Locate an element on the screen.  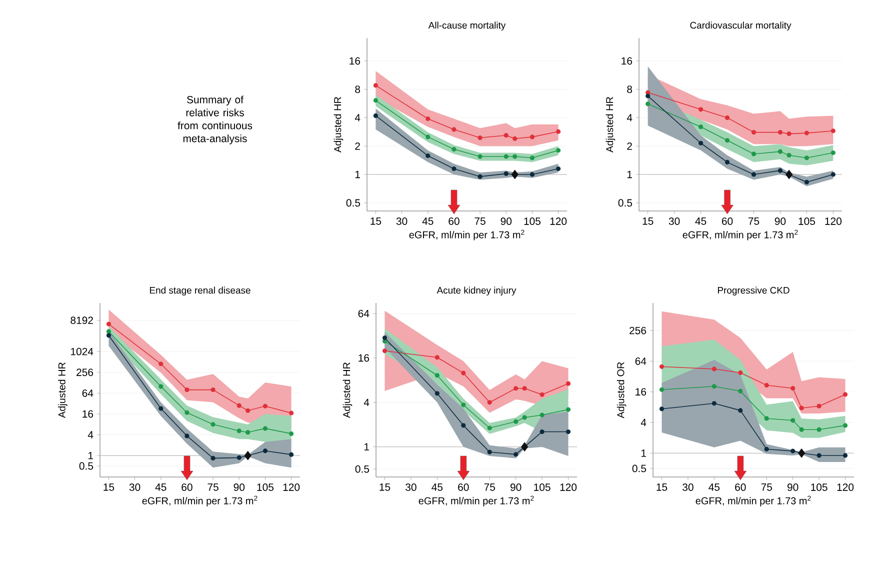
chart-title: All-cause mortality is located at coordinates (467, 26).